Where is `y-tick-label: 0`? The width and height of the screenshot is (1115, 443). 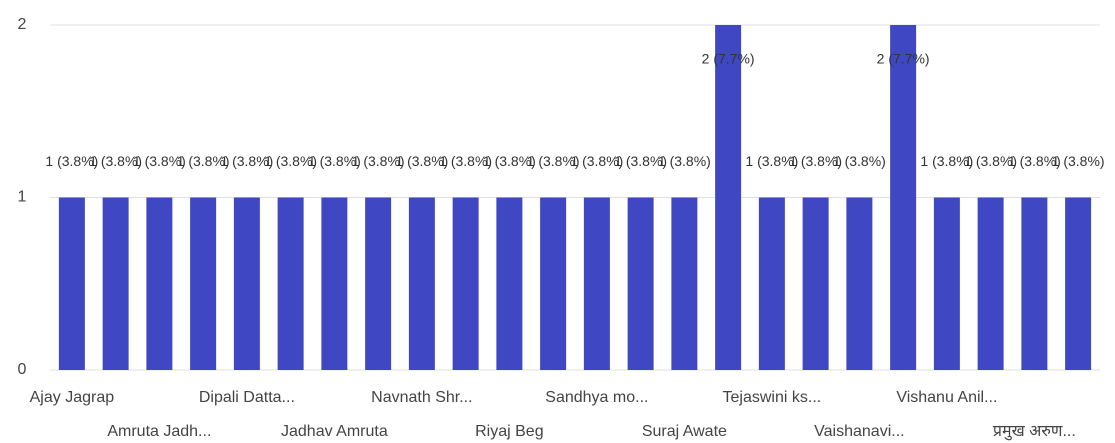
y-tick-label: 0 is located at coordinates (22, 369).